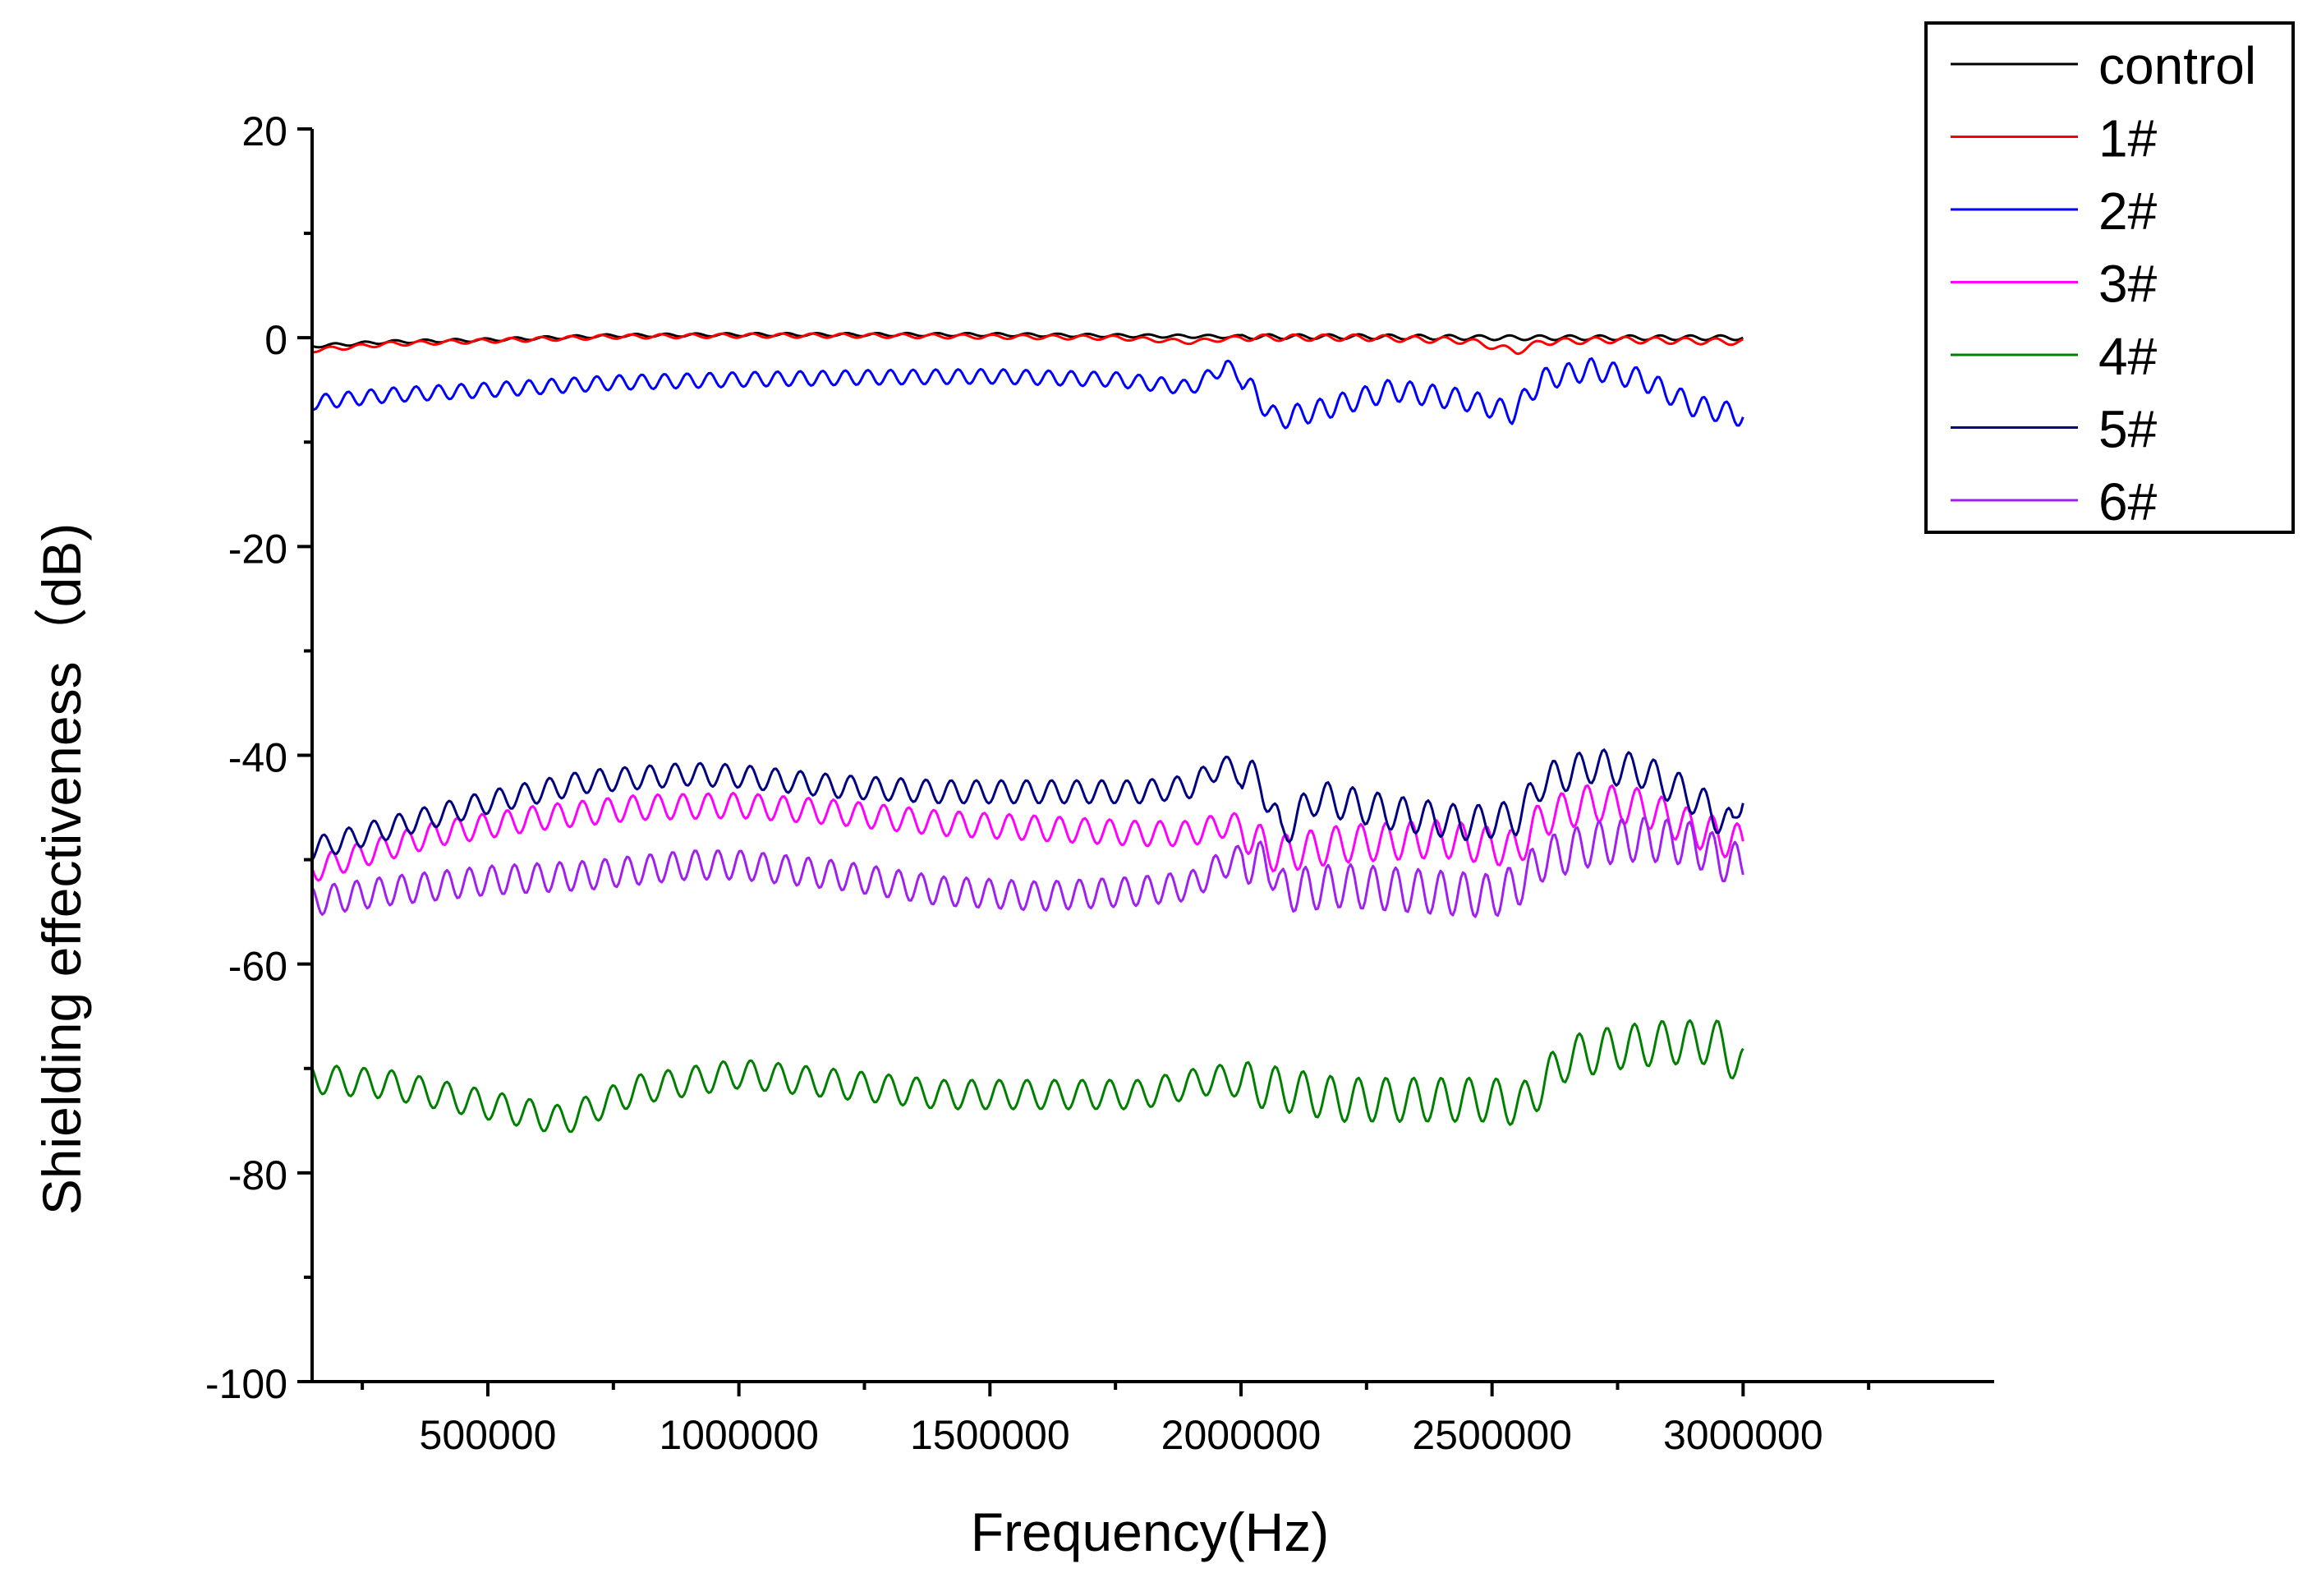 Image resolution: width=2312 pixels, height=1596 pixels. I want to click on x-tick-label: 500000, so click(488, 1435).